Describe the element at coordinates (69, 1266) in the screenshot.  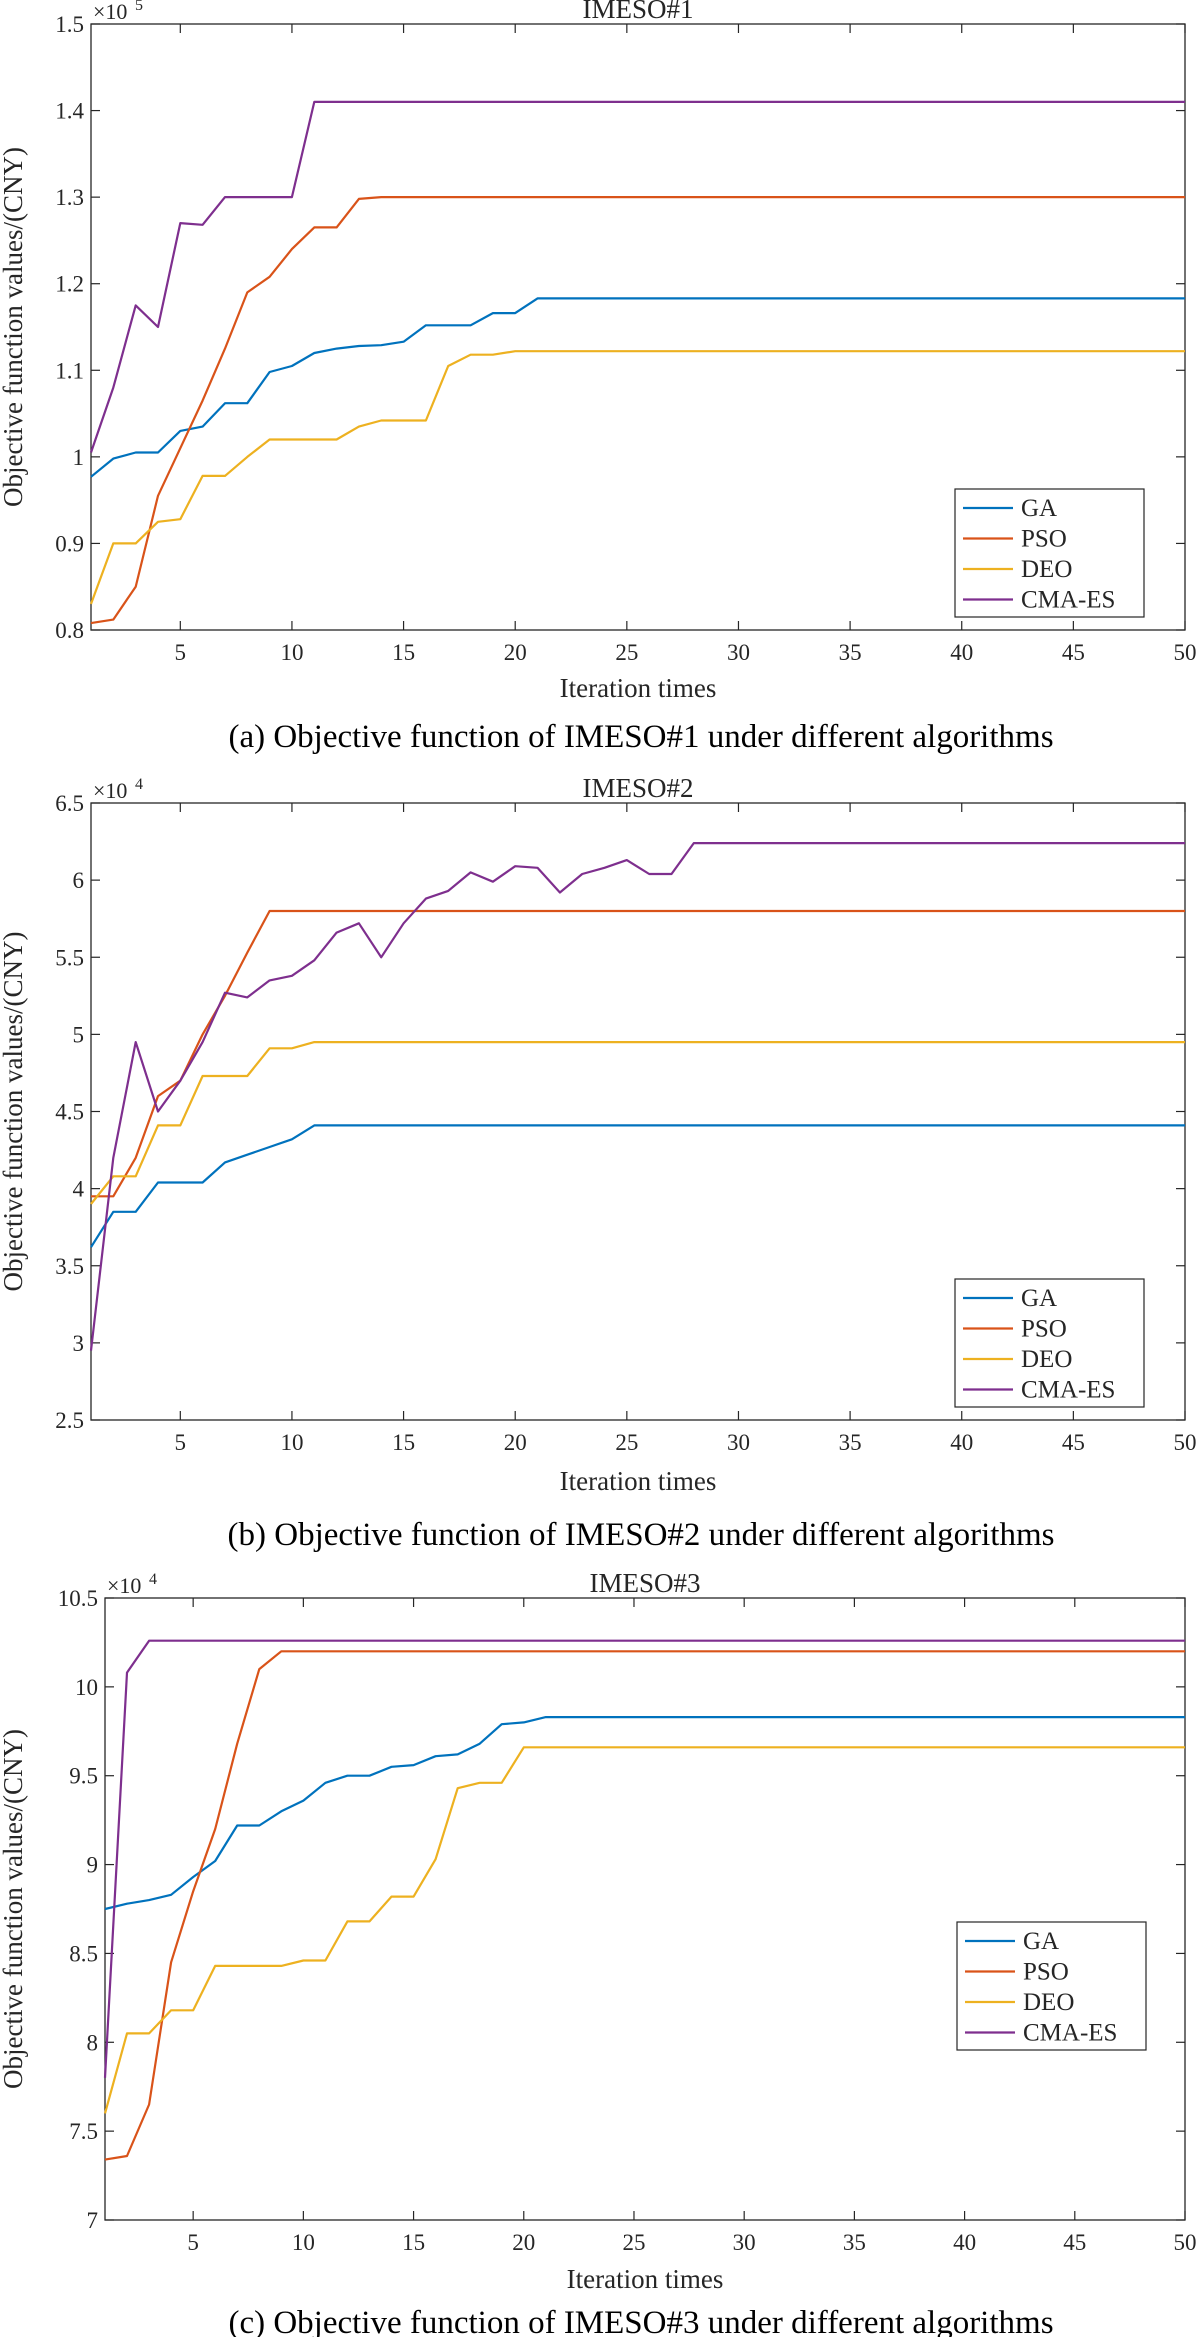
I see `y-tick-label: 3.5` at that location.